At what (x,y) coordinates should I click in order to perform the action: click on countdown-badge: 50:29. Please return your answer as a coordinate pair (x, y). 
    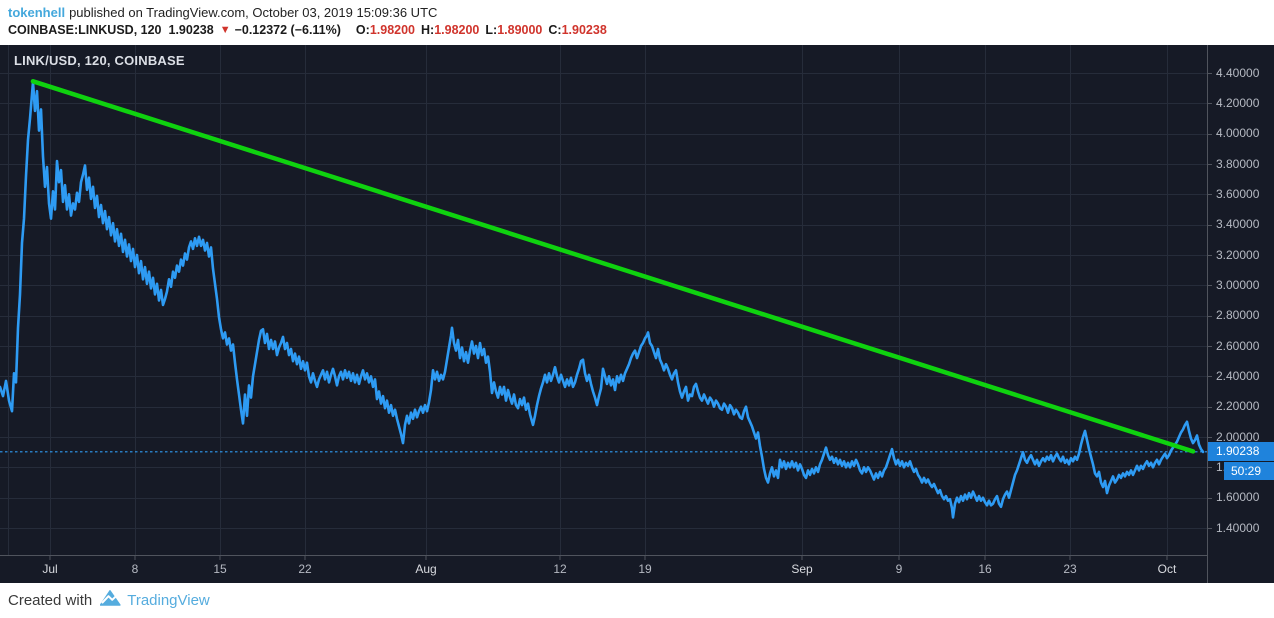
    Looking at the image, I should click on (1249, 471).